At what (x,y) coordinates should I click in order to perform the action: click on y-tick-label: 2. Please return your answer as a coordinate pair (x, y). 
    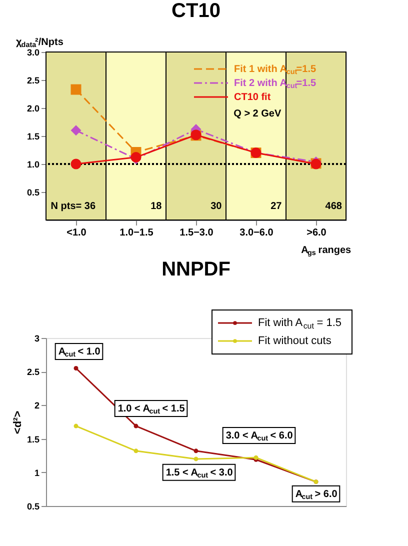
    Looking at the image, I should click on (37, 405).